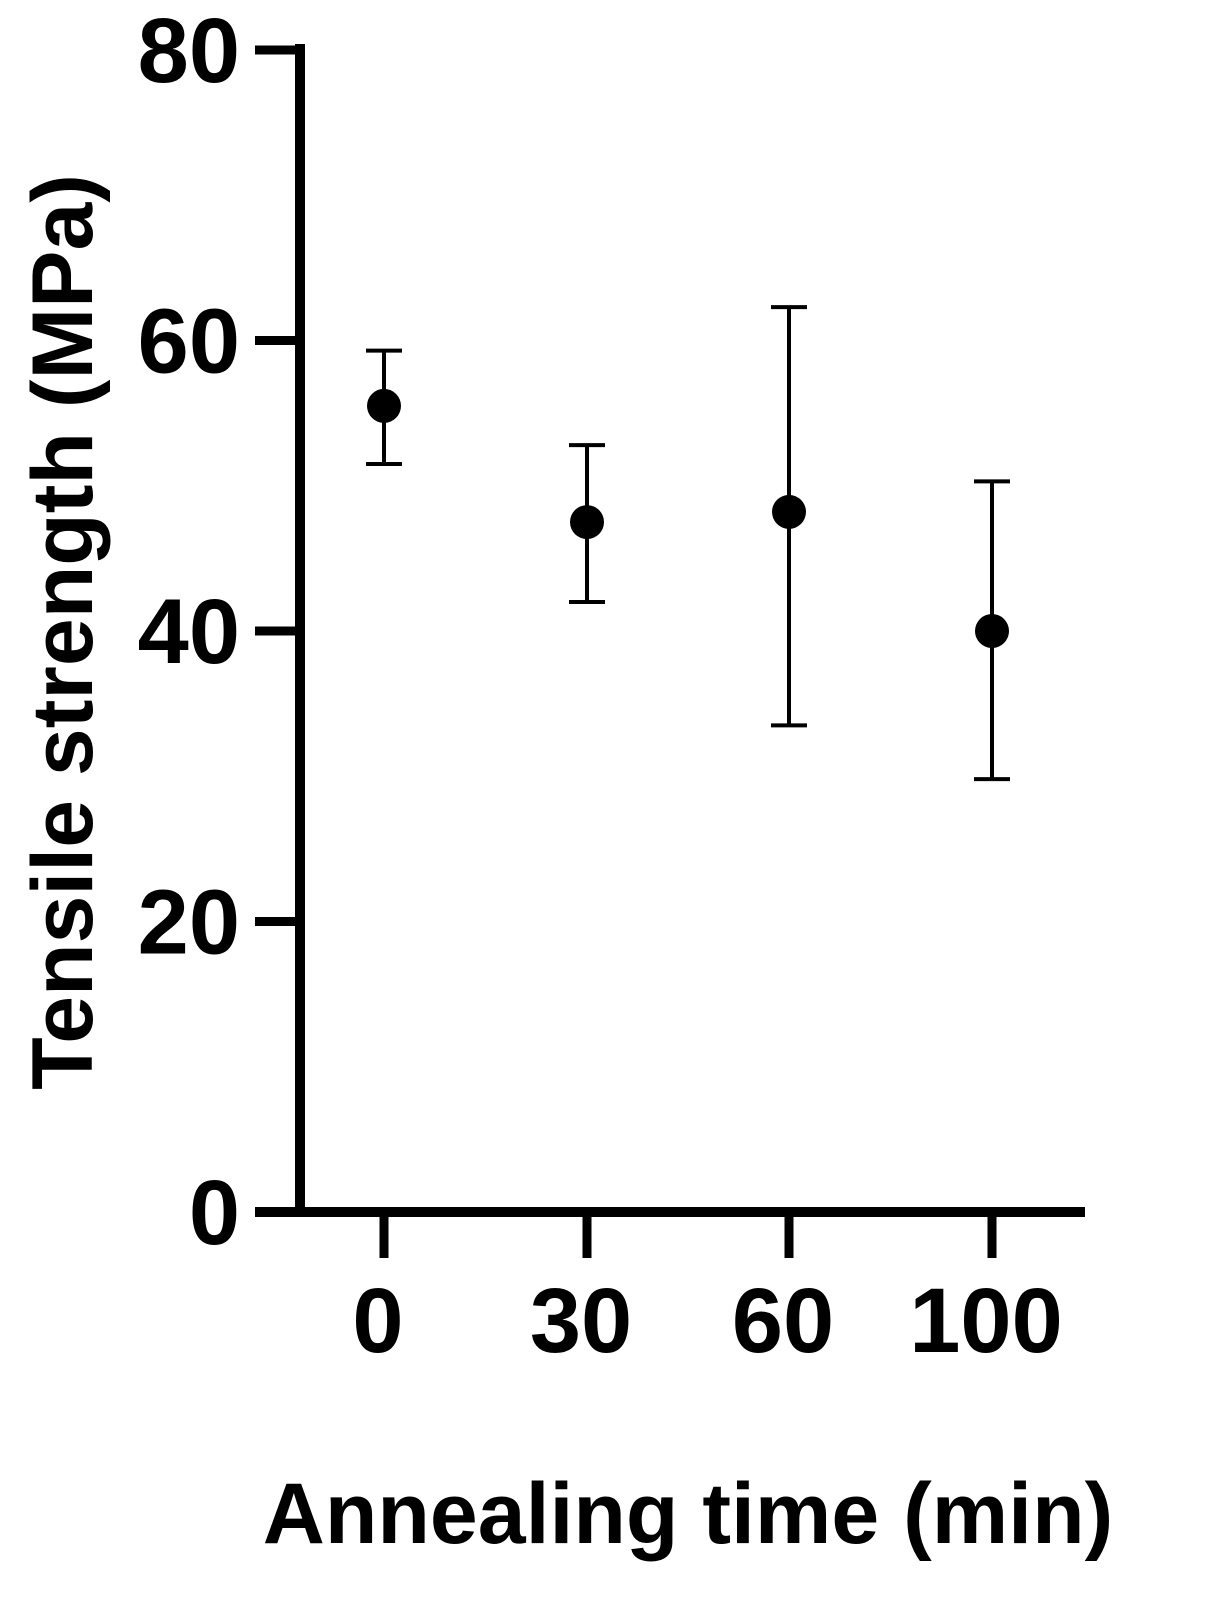 Image resolution: width=1211 pixels, height=1624 pixels. I want to click on x-axis: 0 30 60 100, so click(670, 1289).